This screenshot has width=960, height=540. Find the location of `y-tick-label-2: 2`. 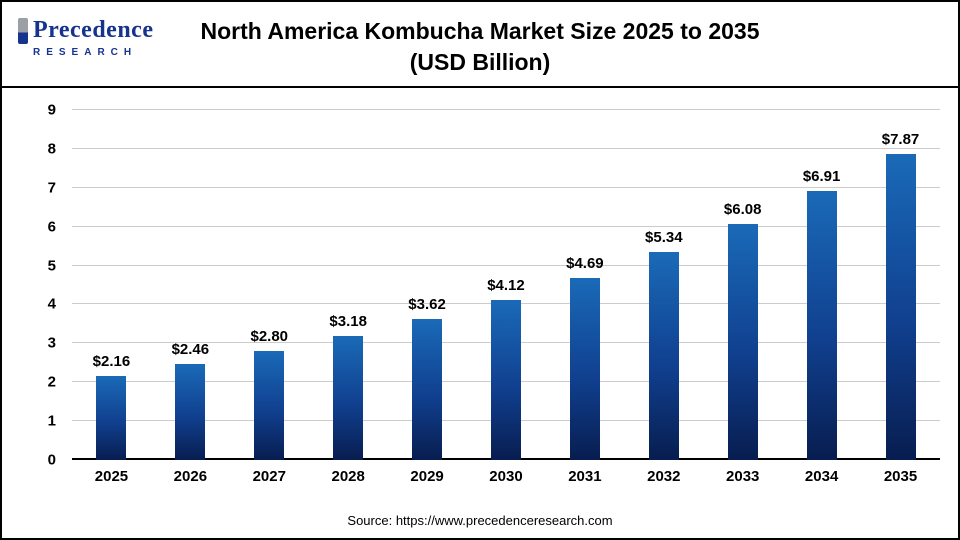

y-tick-label-2: 2 is located at coordinates (51, 382).